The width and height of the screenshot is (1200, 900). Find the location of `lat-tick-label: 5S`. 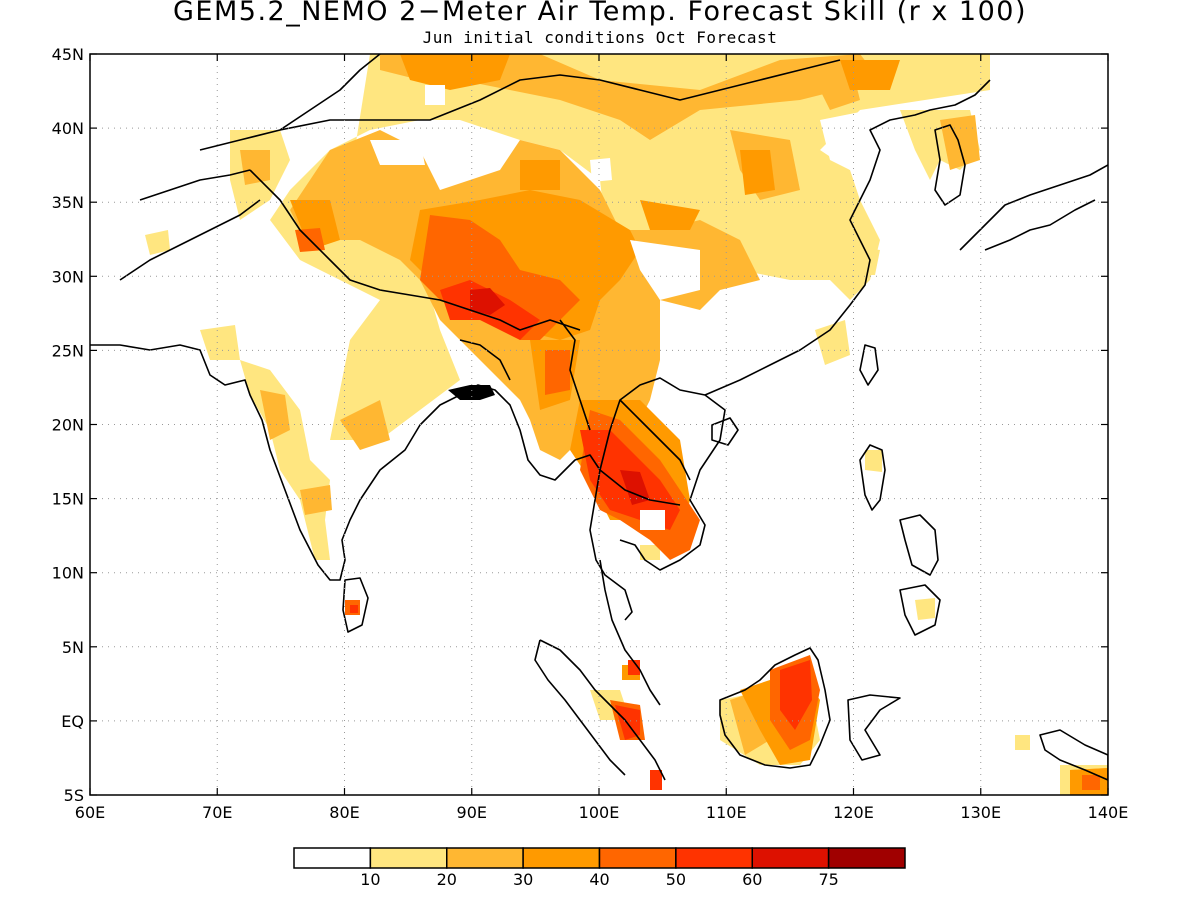

lat-tick-label: 5S is located at coordinates (74, 795).